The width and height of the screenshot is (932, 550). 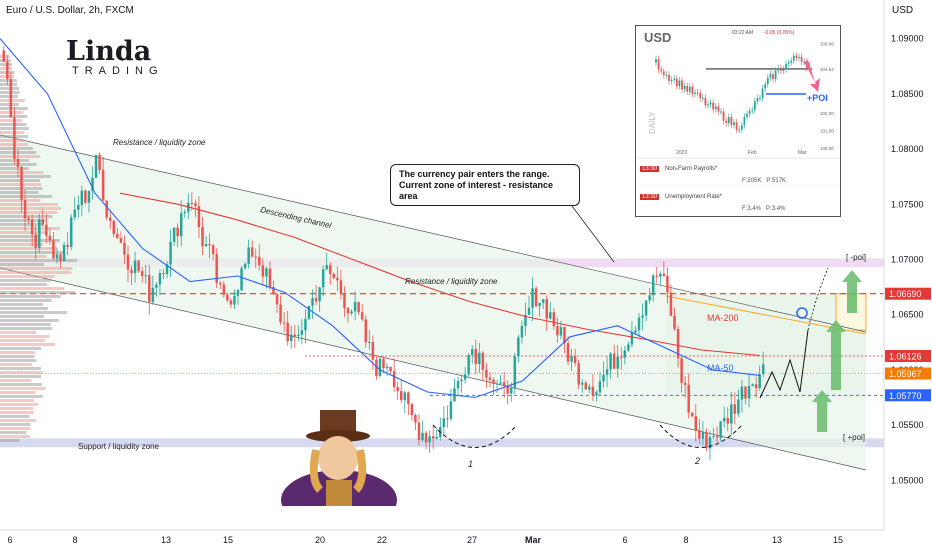 What do you see at coordinates (472, 540) in the screenshot?
I see `x-tick-label: 27` at bounding box center [472, 540].